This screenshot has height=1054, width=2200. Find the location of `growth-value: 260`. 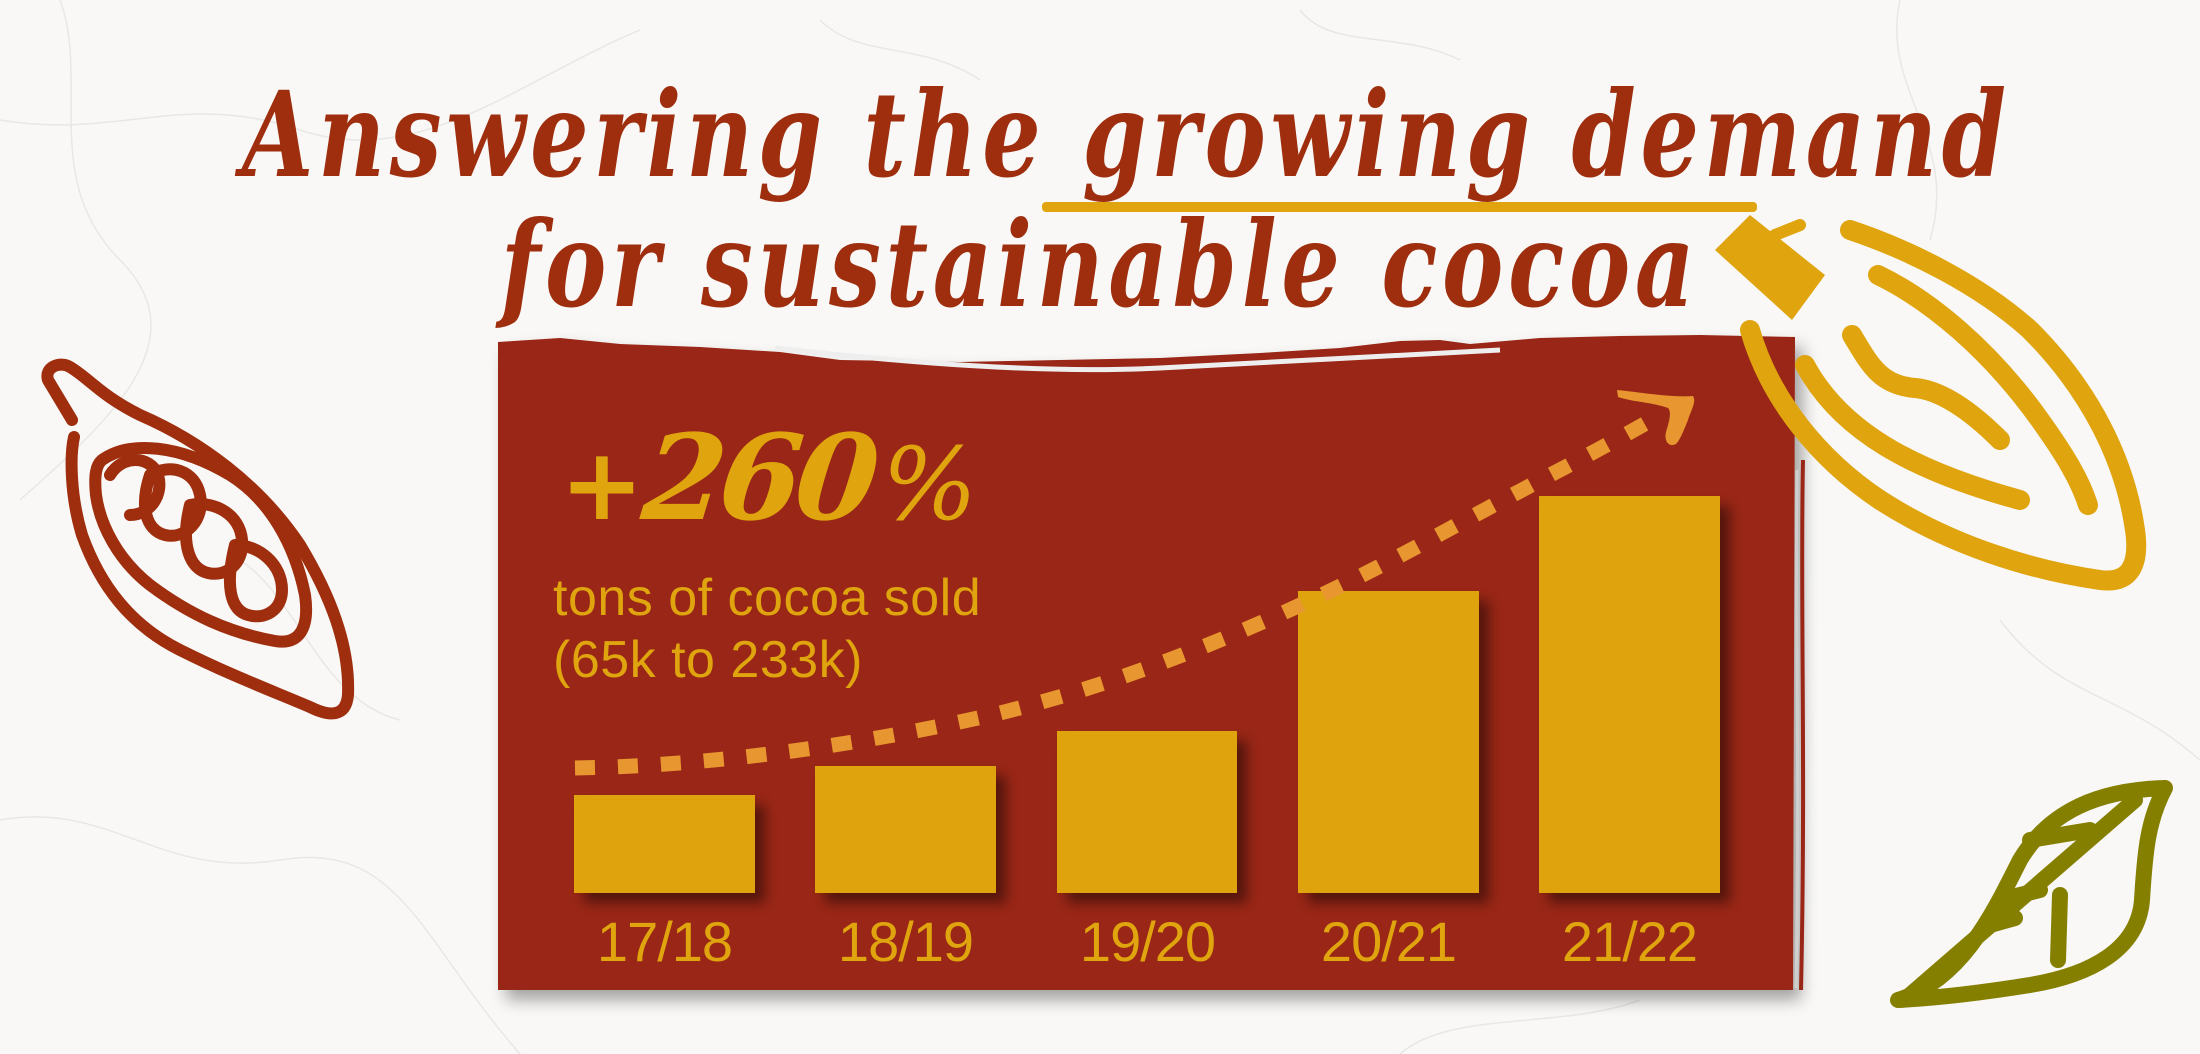

growth-value: 260 is located at coordinates (758, 477).